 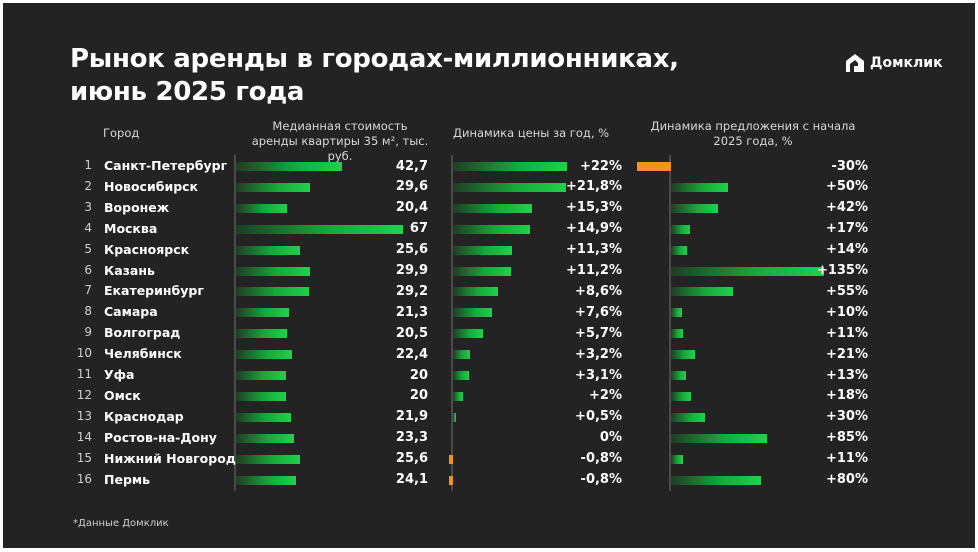 I want to click on supply-value-label: +18%, so click(x=846, y=396).